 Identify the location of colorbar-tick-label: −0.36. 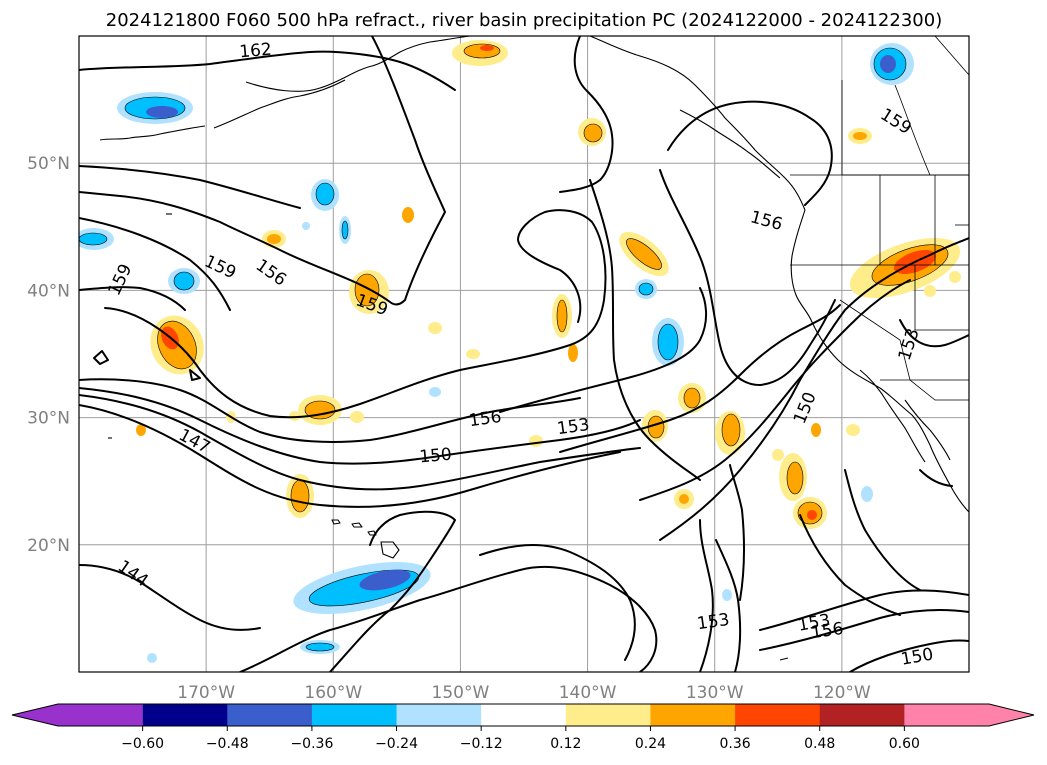
(311, 744).